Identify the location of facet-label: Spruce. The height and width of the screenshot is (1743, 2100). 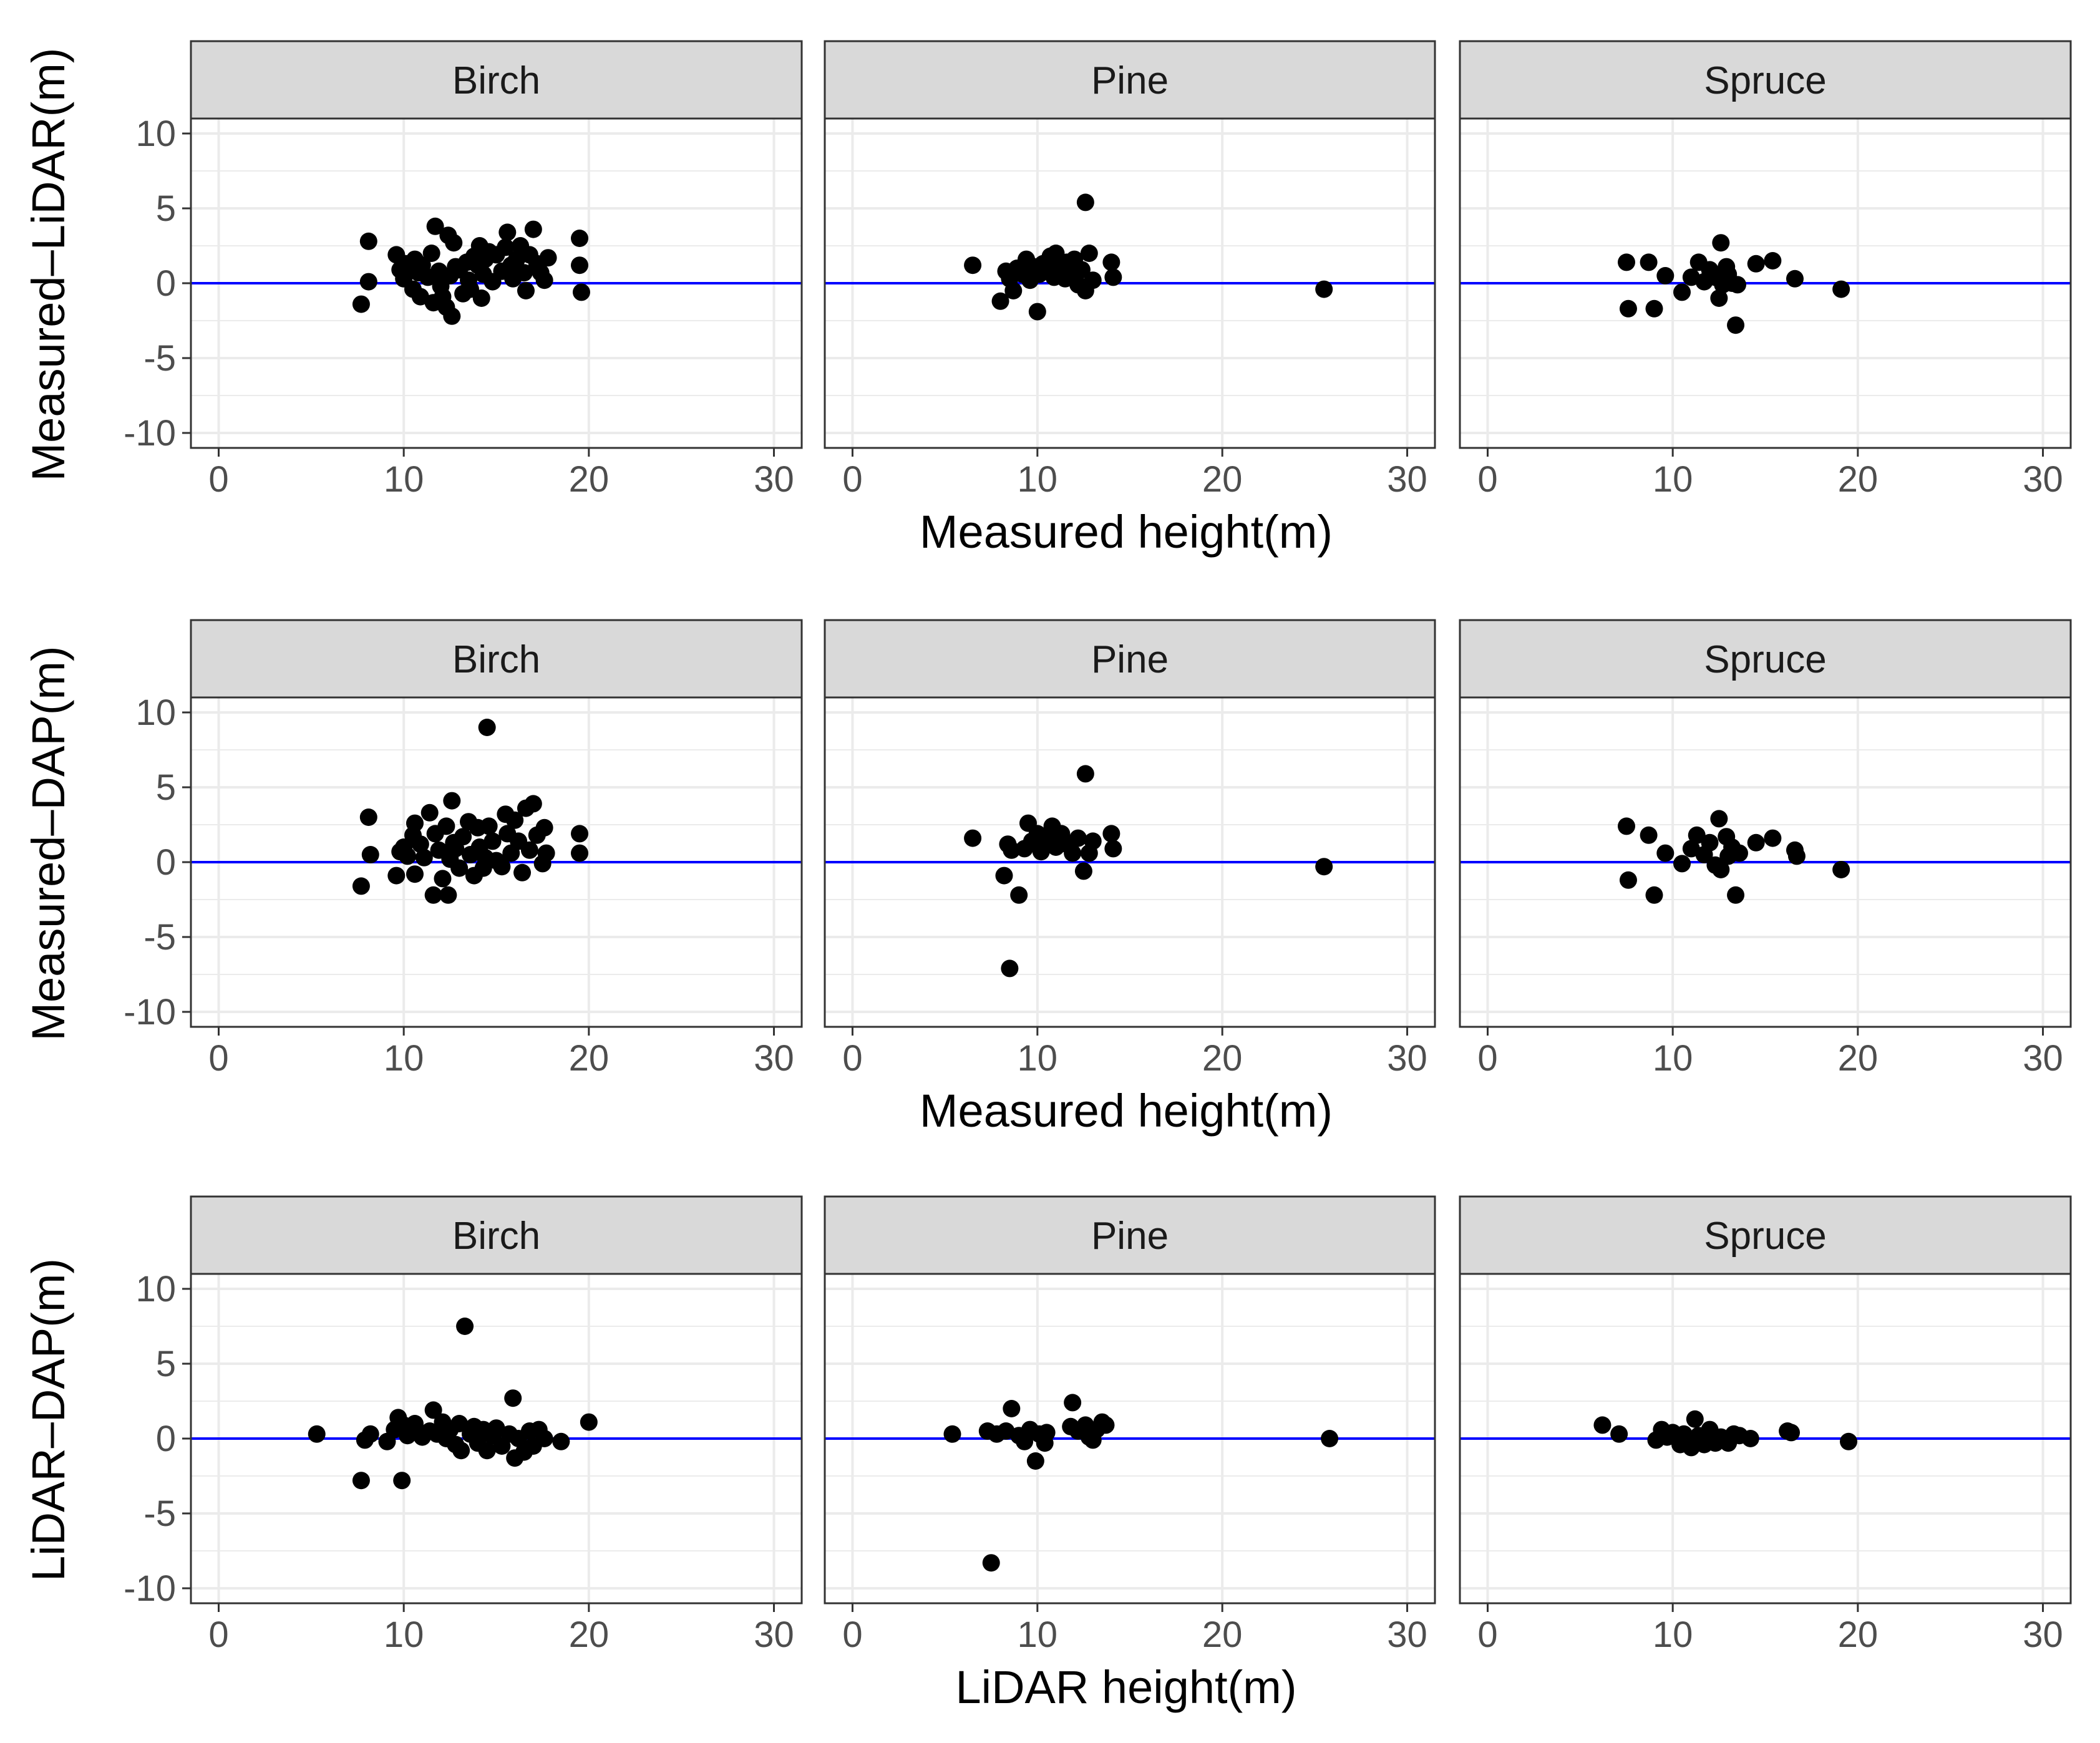
(1765, 80).